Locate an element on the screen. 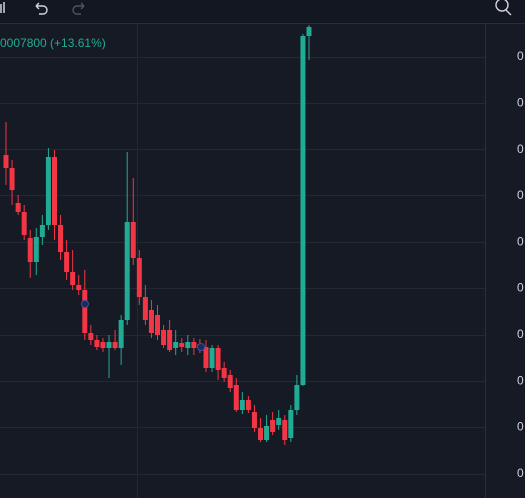  undo-button is located at coordinates (41, 8).